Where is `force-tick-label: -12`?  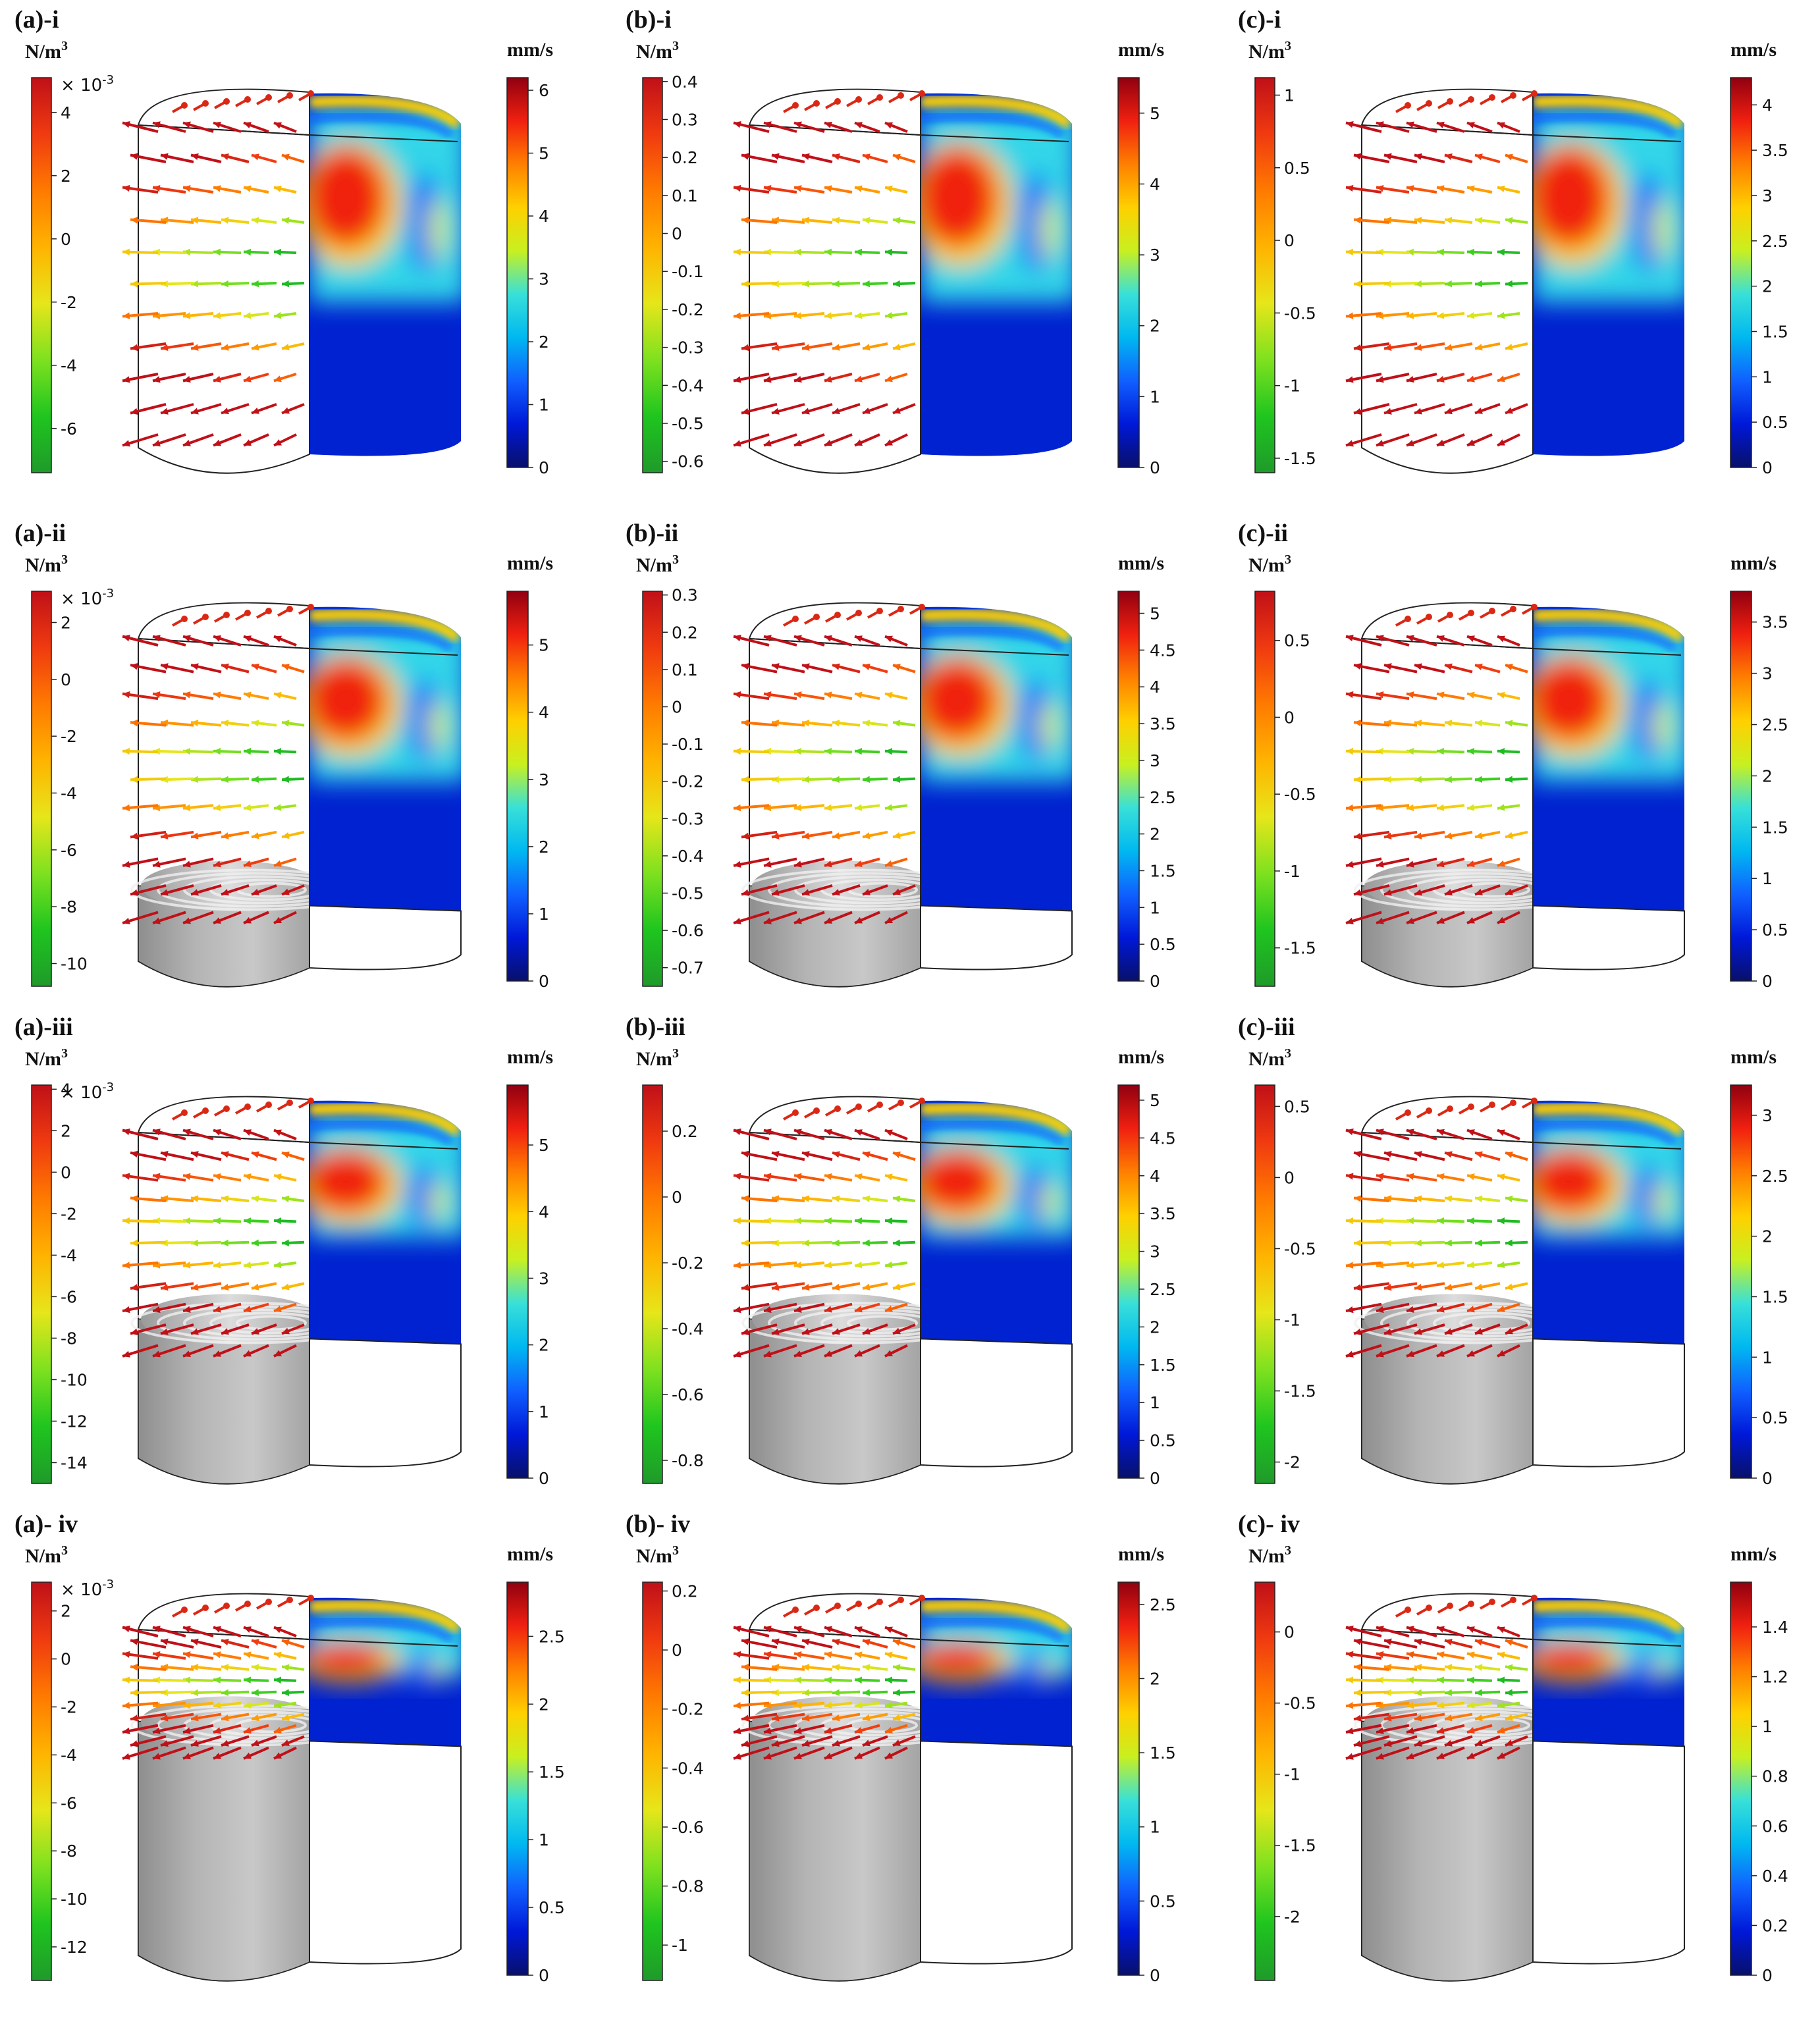 force-tick-label: -12 is located at coordinates (74, 1422).